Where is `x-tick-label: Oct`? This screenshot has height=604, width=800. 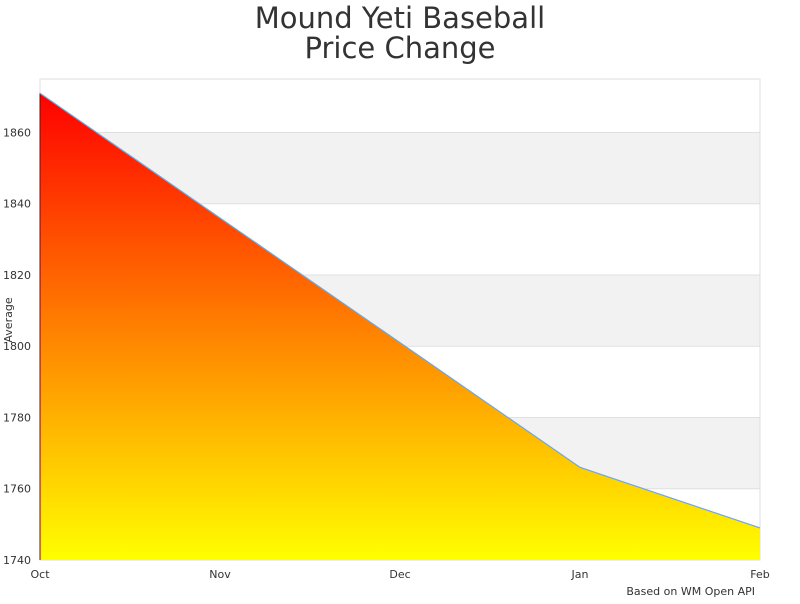
x-tick-label: Oct is located at coordinates (40, 574).